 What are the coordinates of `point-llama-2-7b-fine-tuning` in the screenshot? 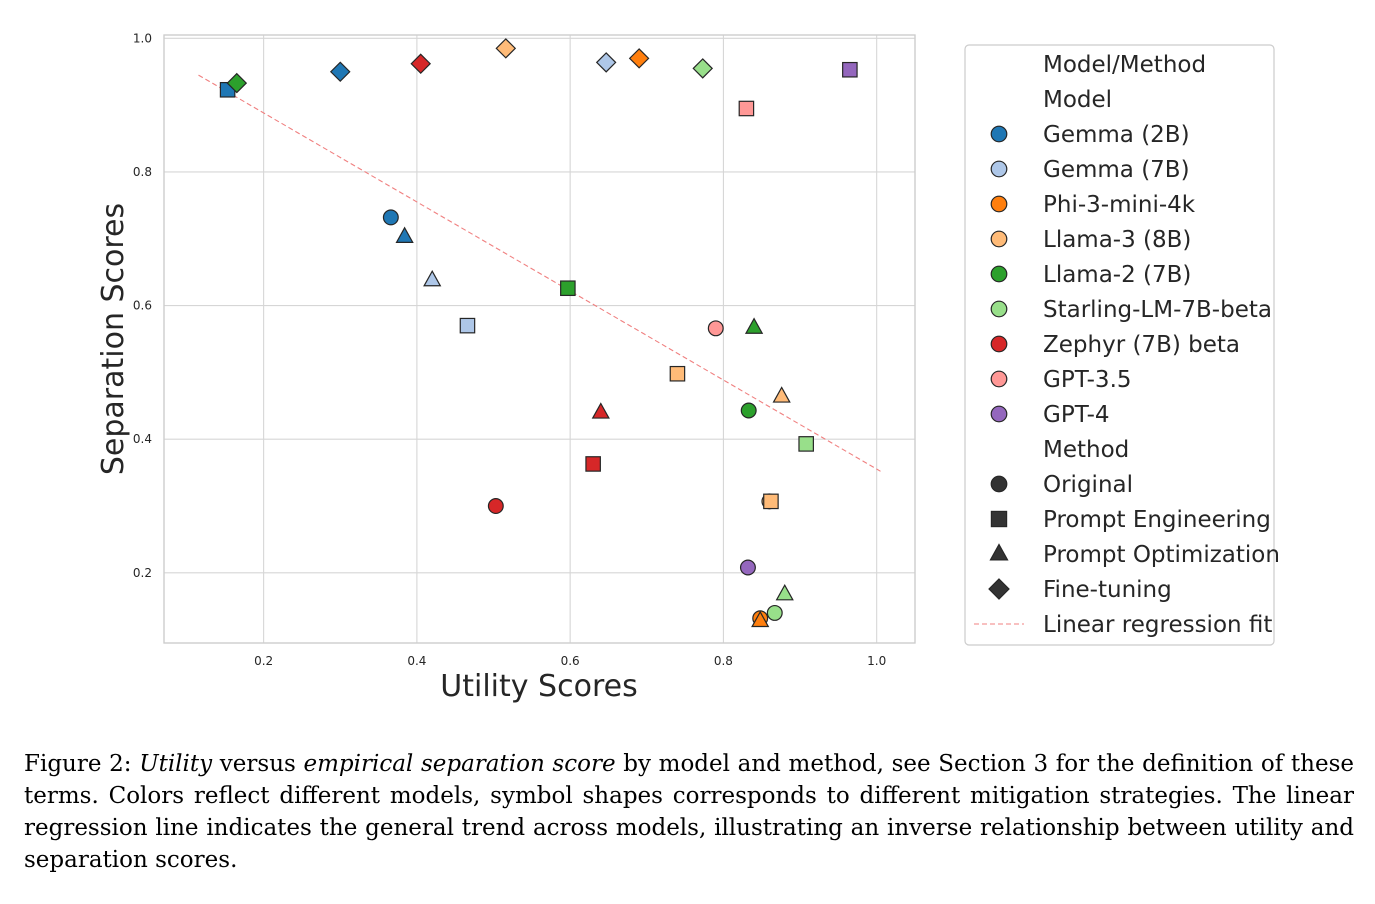 It's located at (237, 83).